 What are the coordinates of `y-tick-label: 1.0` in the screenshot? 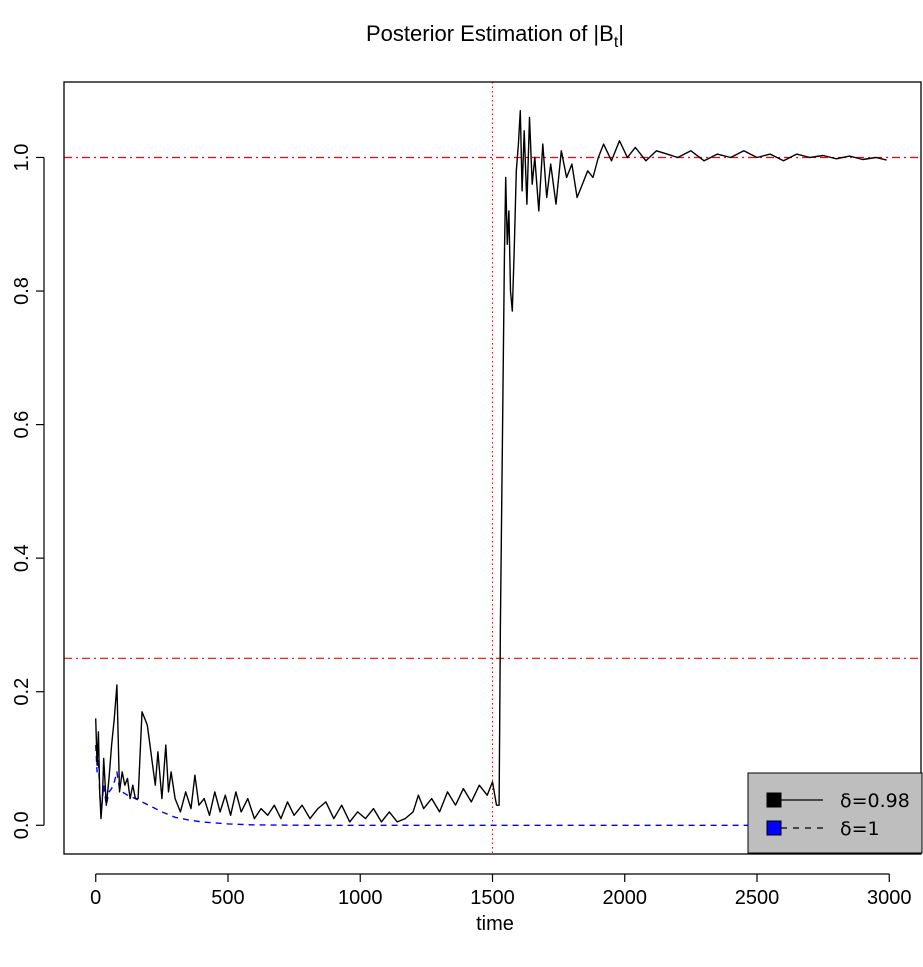 It's located at (22, 158).